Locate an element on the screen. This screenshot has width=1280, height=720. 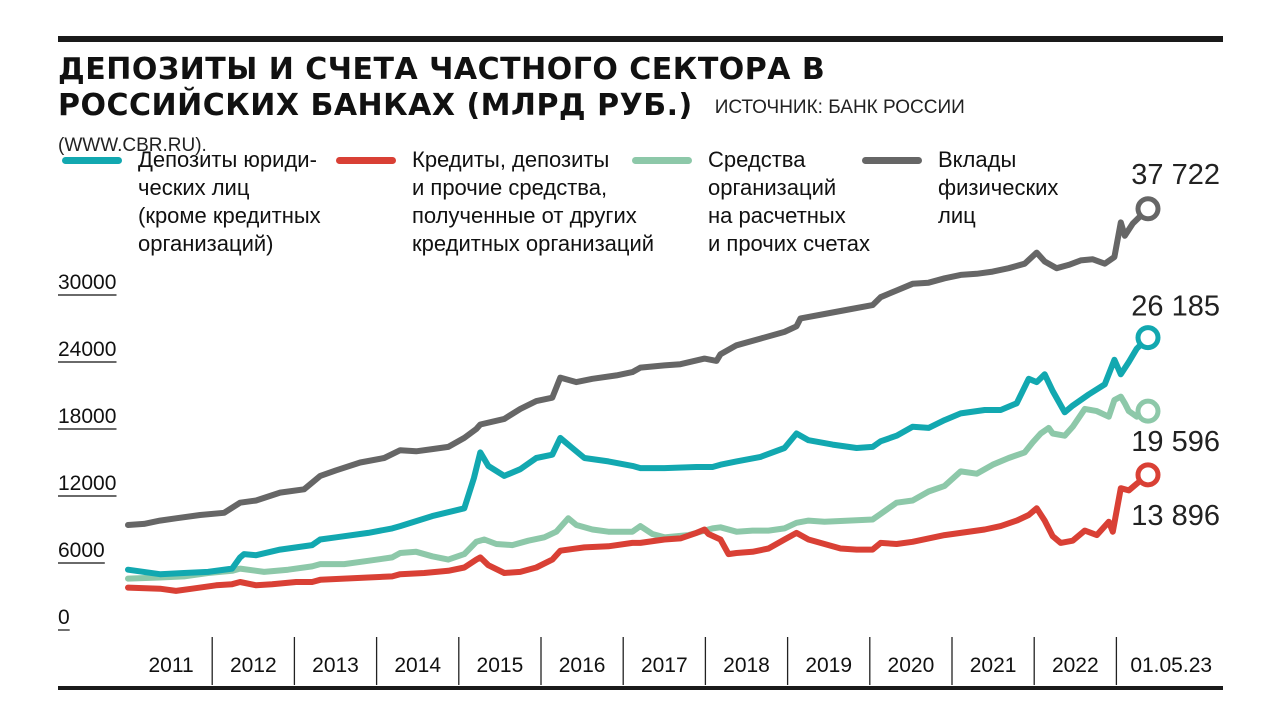
x-tick-label: 2022 is located at coordinates (1075, 665).